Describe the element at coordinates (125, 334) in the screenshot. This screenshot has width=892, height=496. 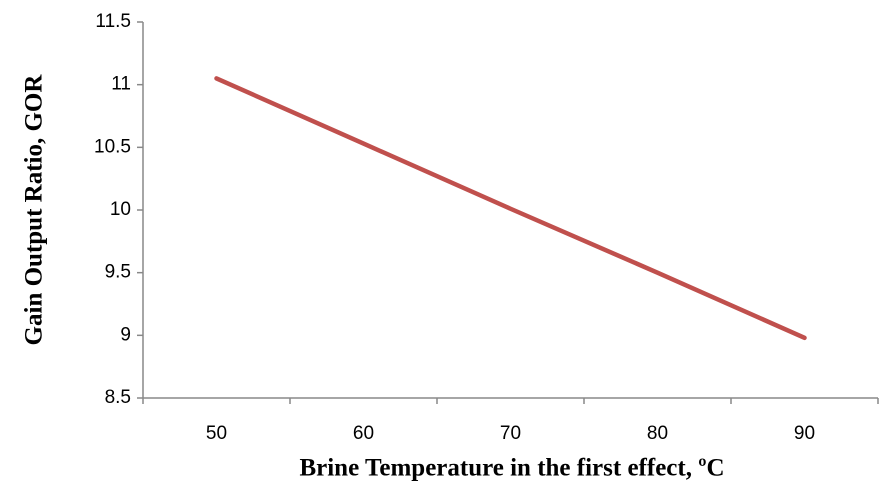
I see `y-tick-label: 9` at that location.